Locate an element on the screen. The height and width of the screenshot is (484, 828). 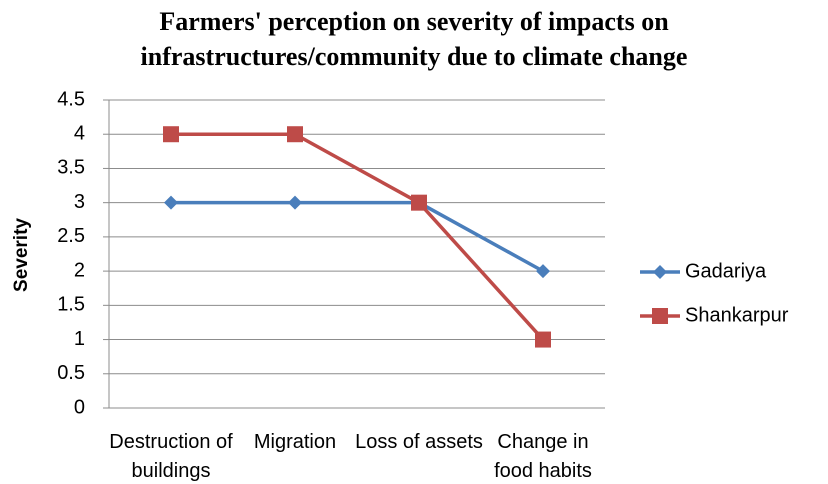
y-tick-label: 4.5 is located at coordinates (71, 99).